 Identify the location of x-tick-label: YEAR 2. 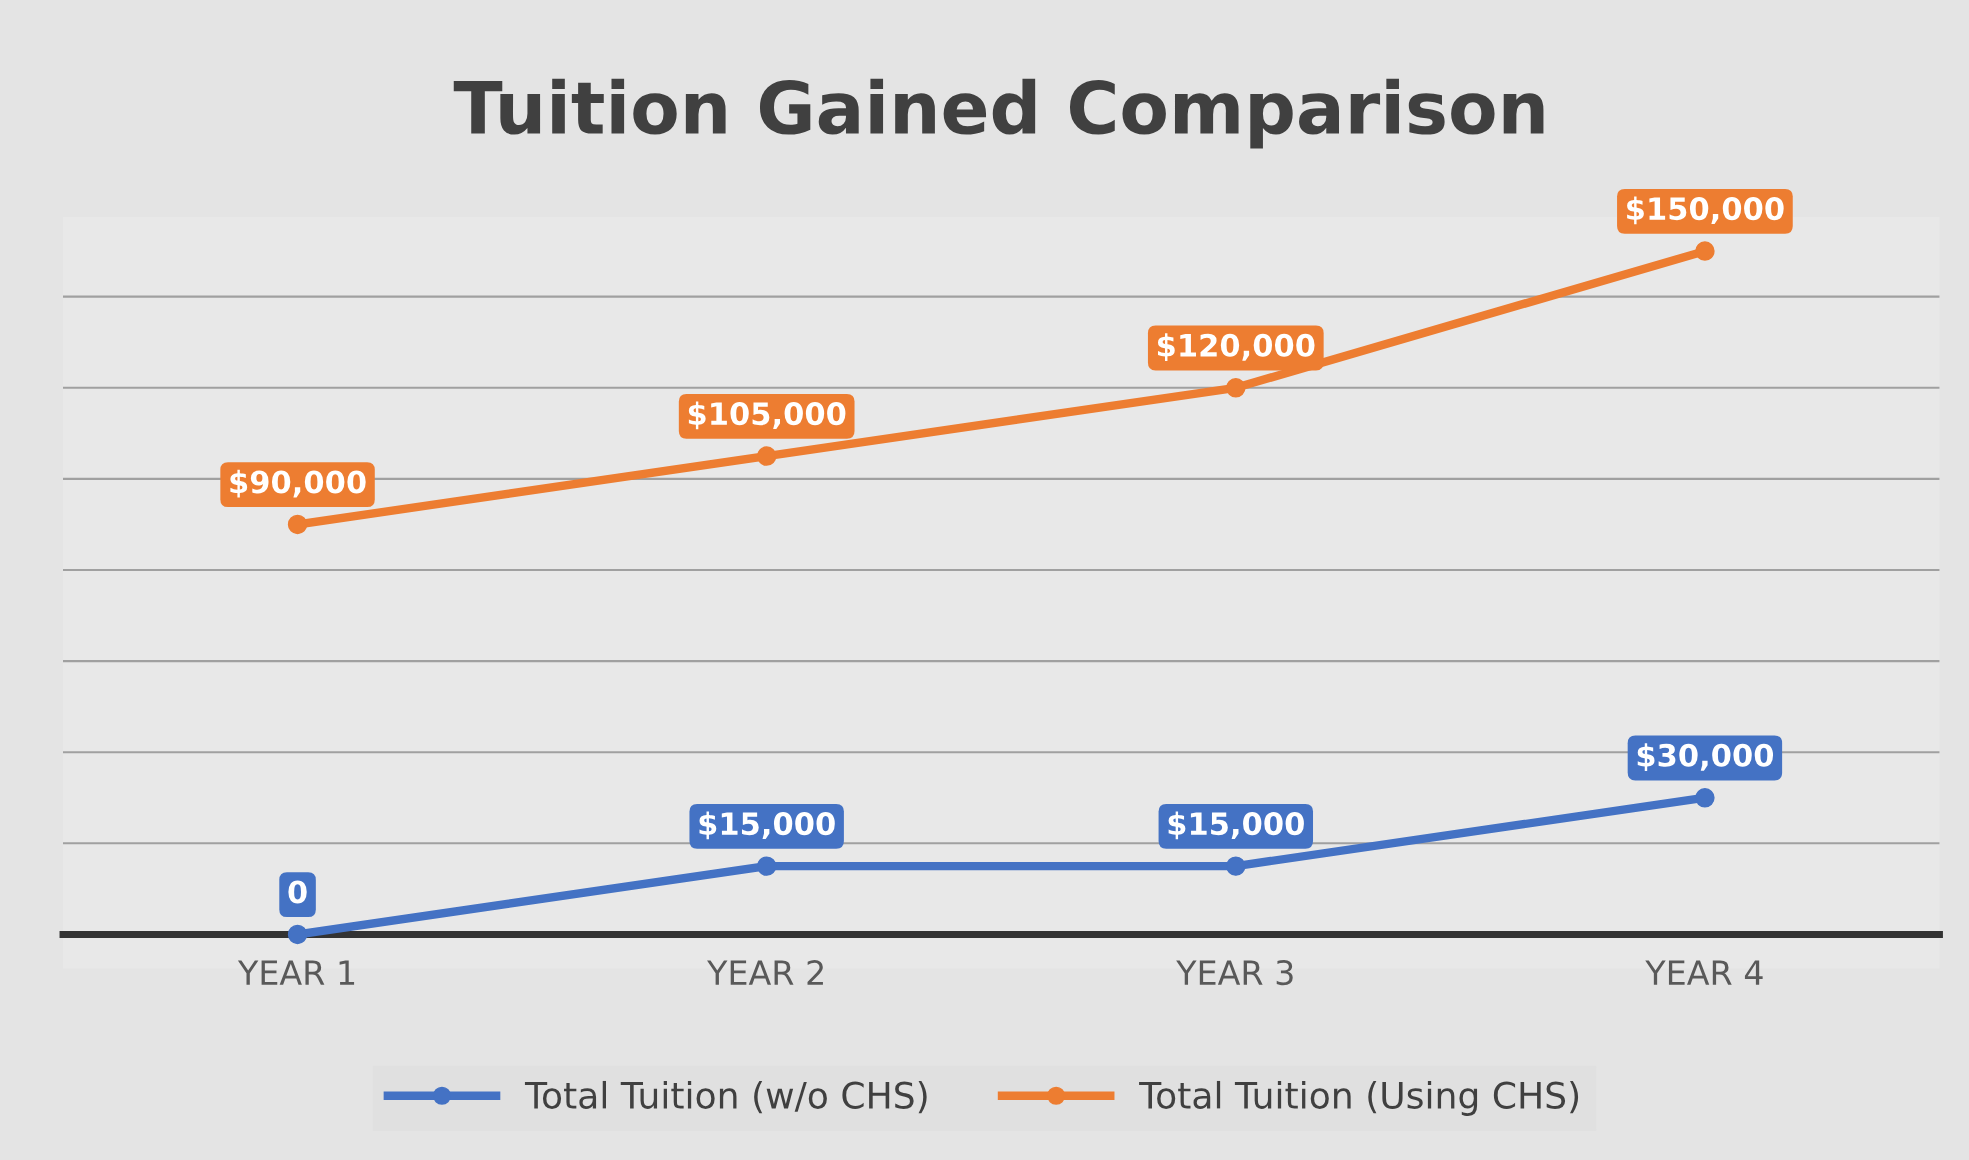
(765, 972).